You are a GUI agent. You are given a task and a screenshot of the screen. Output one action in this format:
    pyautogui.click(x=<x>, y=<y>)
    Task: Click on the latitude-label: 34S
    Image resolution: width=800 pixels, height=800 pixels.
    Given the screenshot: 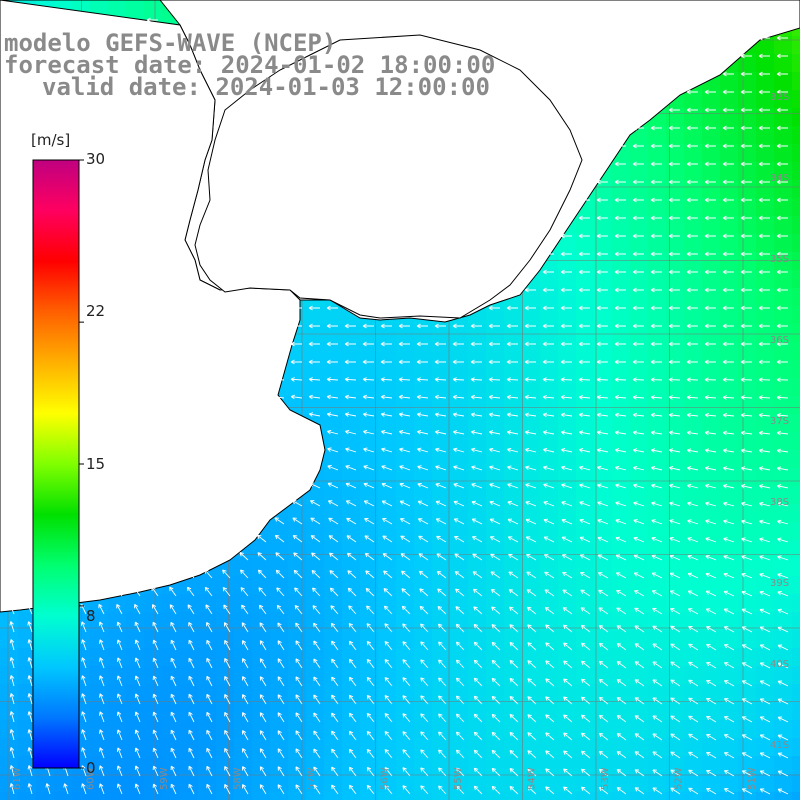 What is the action you would take?
    pyautogui.click(x=779, y=178)
    